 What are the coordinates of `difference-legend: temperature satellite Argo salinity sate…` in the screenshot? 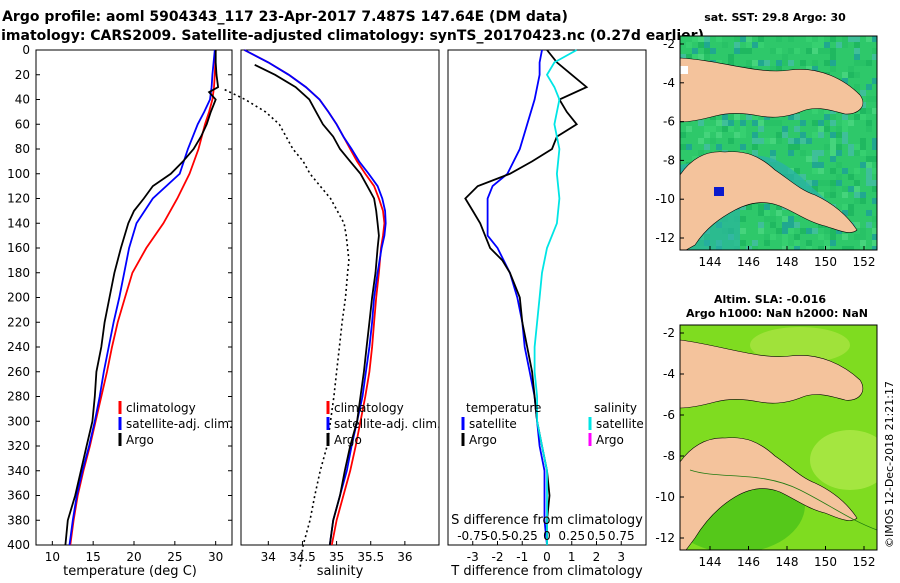 It's located at (552, 424).